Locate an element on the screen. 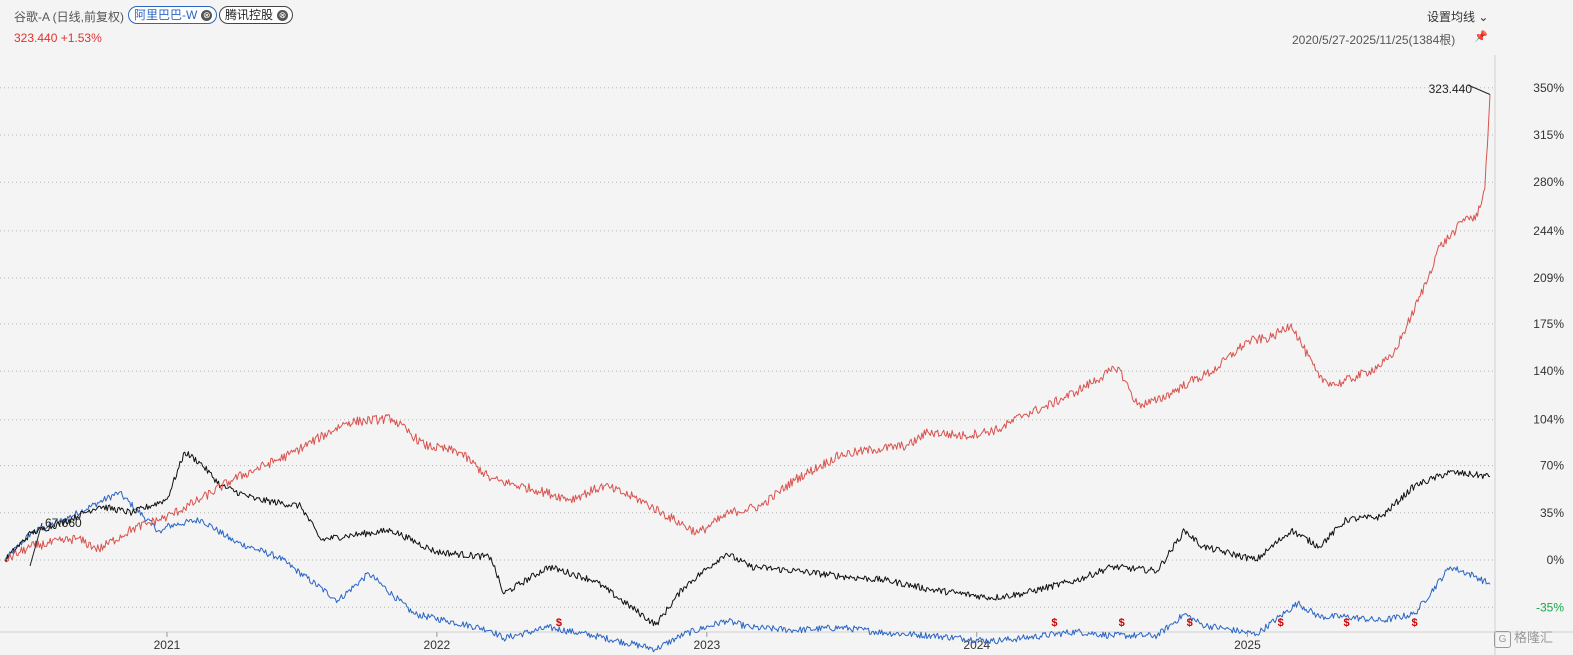 The width and height of the screenshot is (1573, 655). start-price-arrow is located at coordinates (36, 544).